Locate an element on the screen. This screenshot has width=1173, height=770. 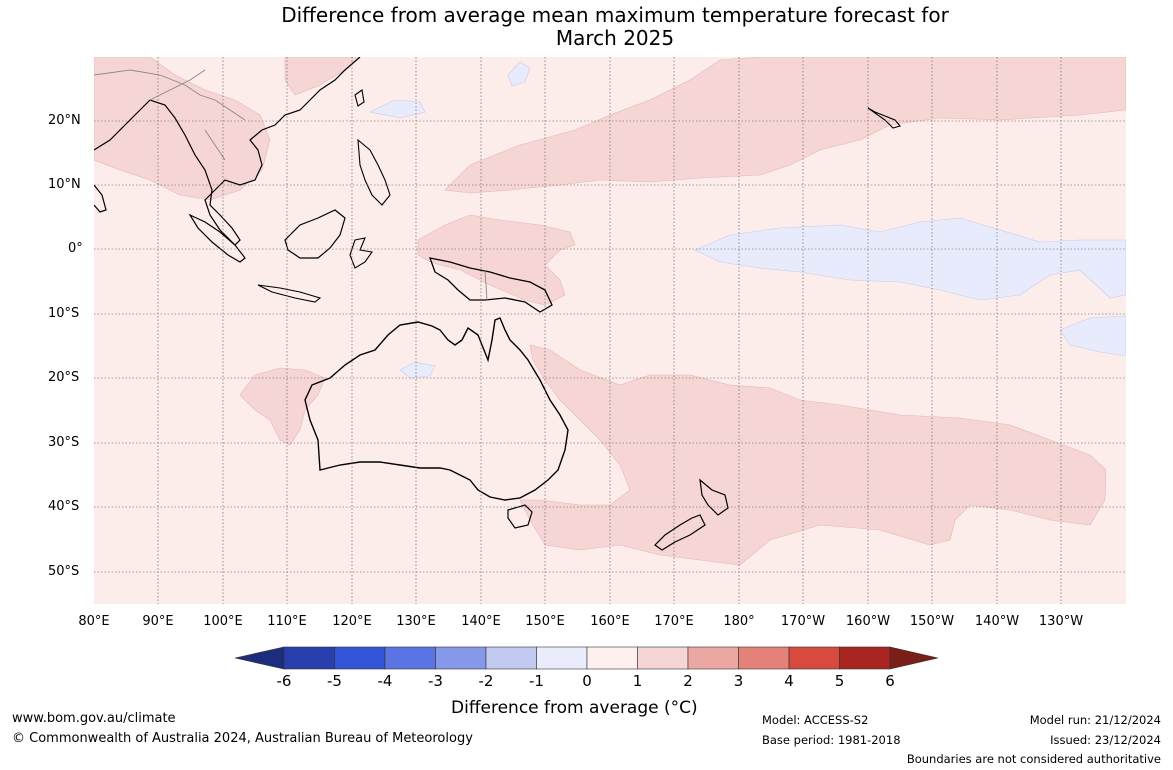
coastline-java is located at coordinates (289, 293).